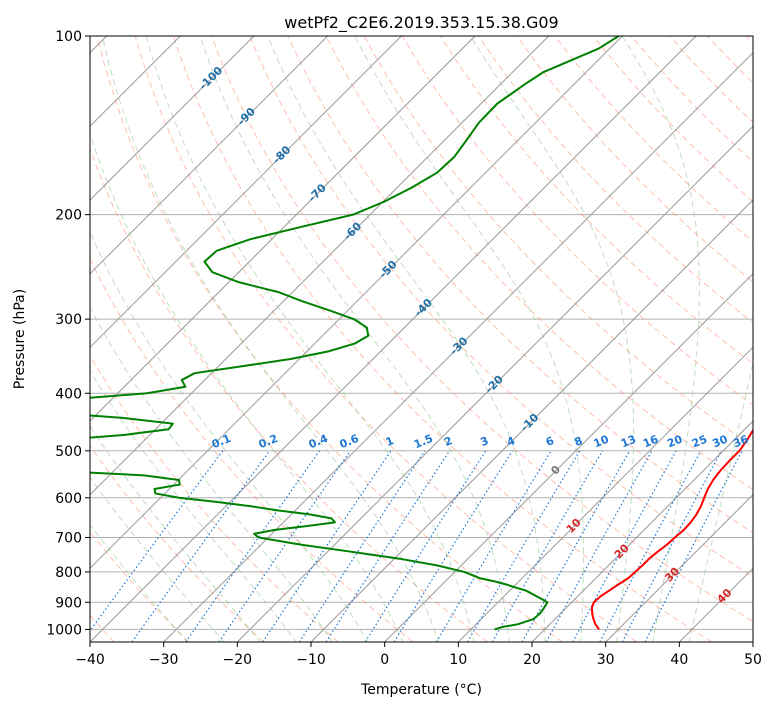  I want to click on isotherm-label: -60, so click(352, 230).